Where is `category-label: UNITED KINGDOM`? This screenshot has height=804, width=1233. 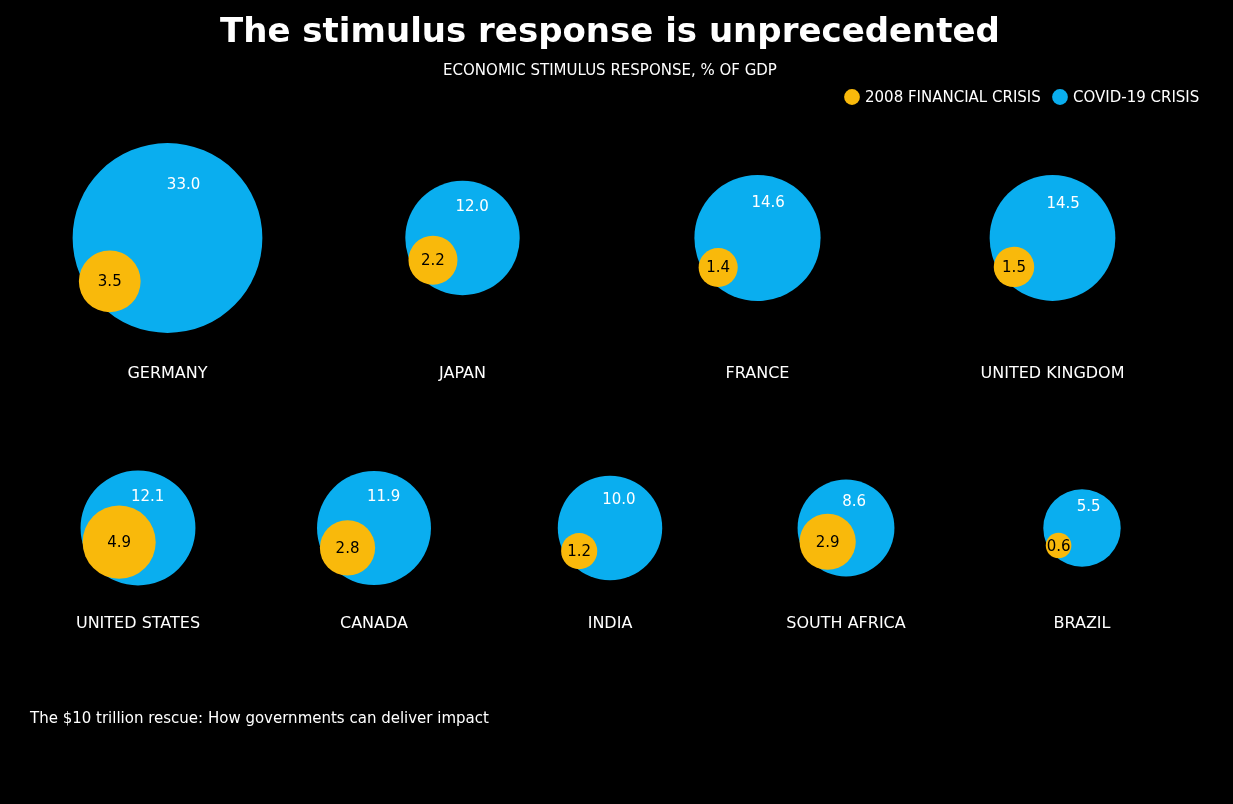
category-label: UNITED KINGDOM is located at coordinates (1052, 372).